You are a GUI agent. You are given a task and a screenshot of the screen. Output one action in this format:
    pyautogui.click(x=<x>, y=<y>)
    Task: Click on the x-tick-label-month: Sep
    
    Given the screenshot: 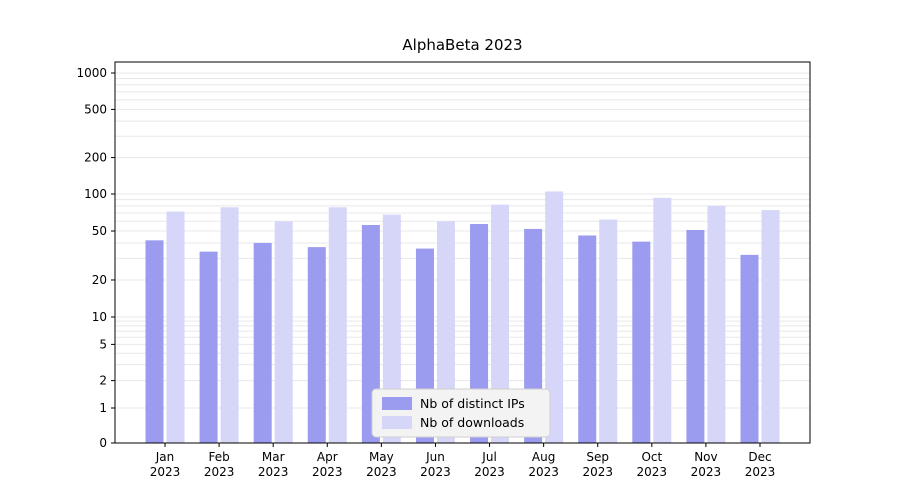 What is the action you would take?
    pyautogui.click(x=597, y=457)
    